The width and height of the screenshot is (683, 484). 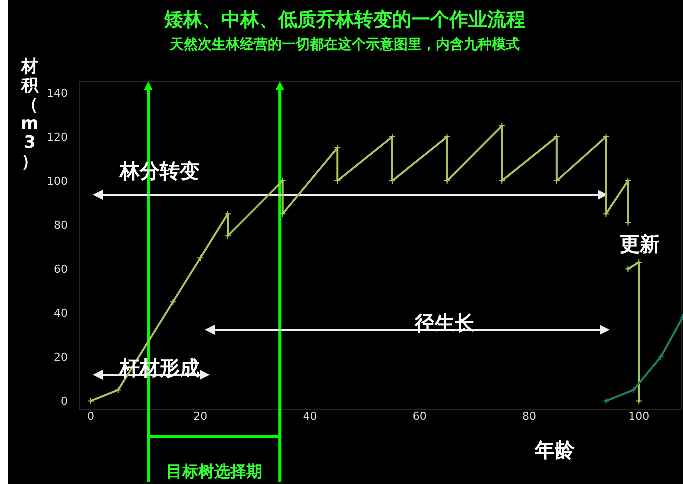 I want to click on y-tick-label: 60, so click(x=61, y=269).